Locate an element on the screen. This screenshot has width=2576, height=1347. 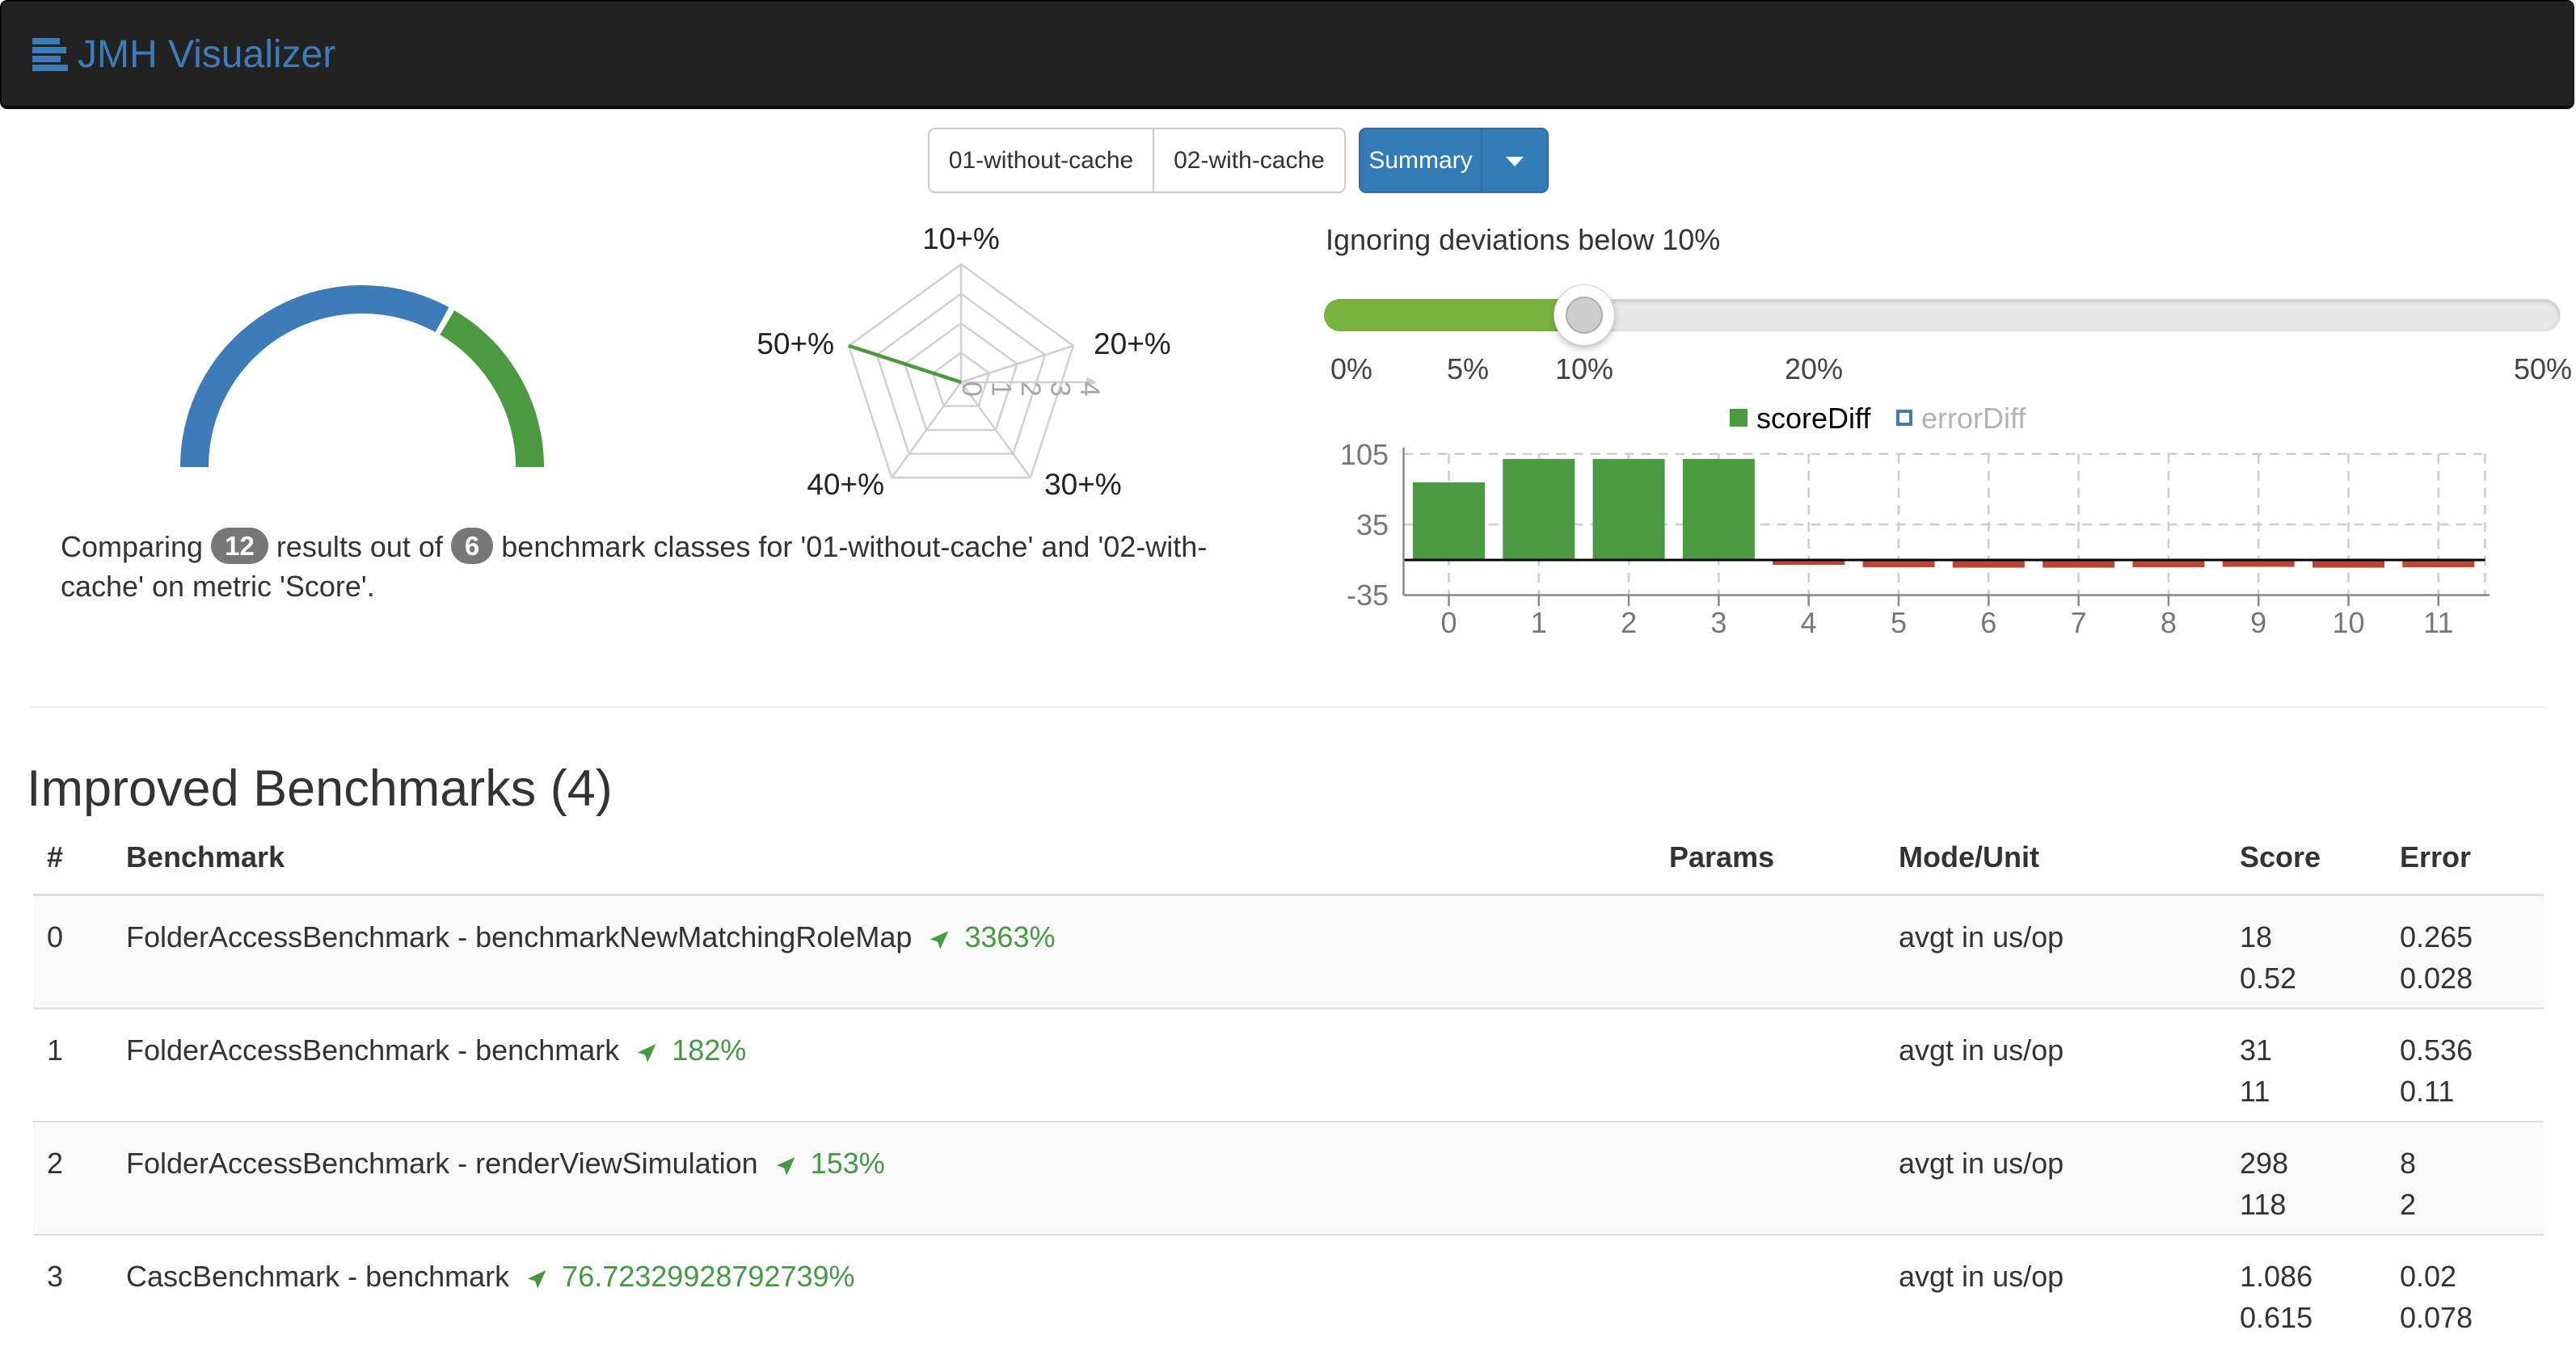
svg-text: 40+% is located at coordinates (846, 484).